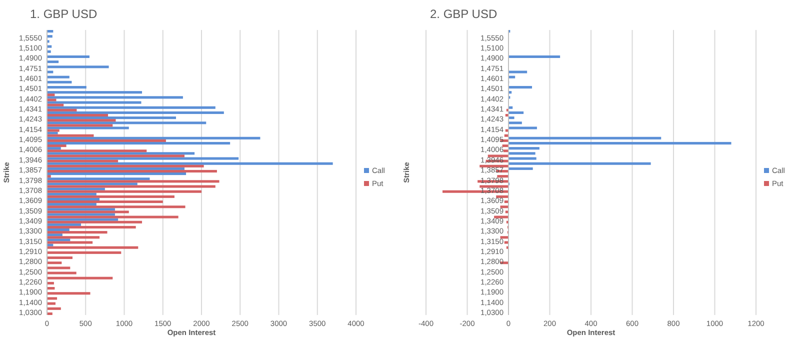  What do you see at coordinates (64, 14) in the screenshot?
I see `chart-title: 1. GBP USD` at bounding box center [64, 14].